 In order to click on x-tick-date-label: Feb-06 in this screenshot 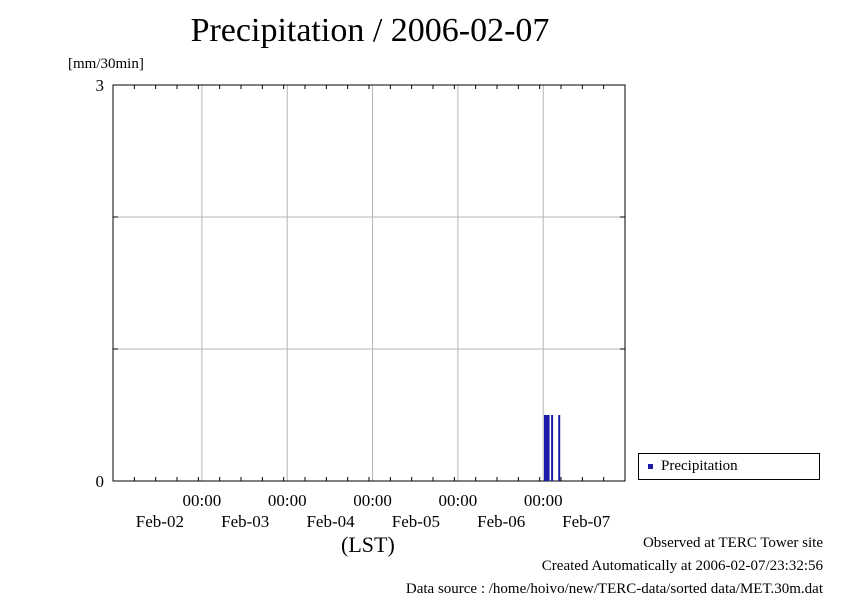, I will do `click(501, 521)`.